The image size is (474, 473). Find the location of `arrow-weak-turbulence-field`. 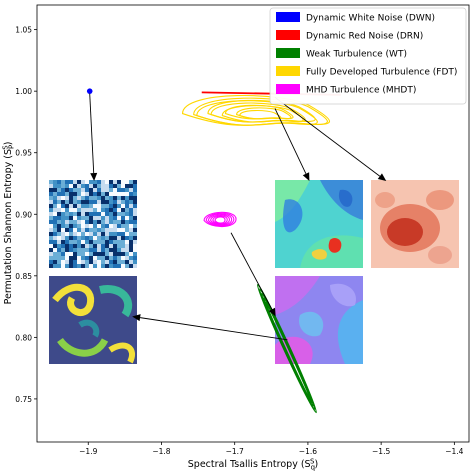

arrow-weak-turbulence-field is located at coordinates (210, 327).